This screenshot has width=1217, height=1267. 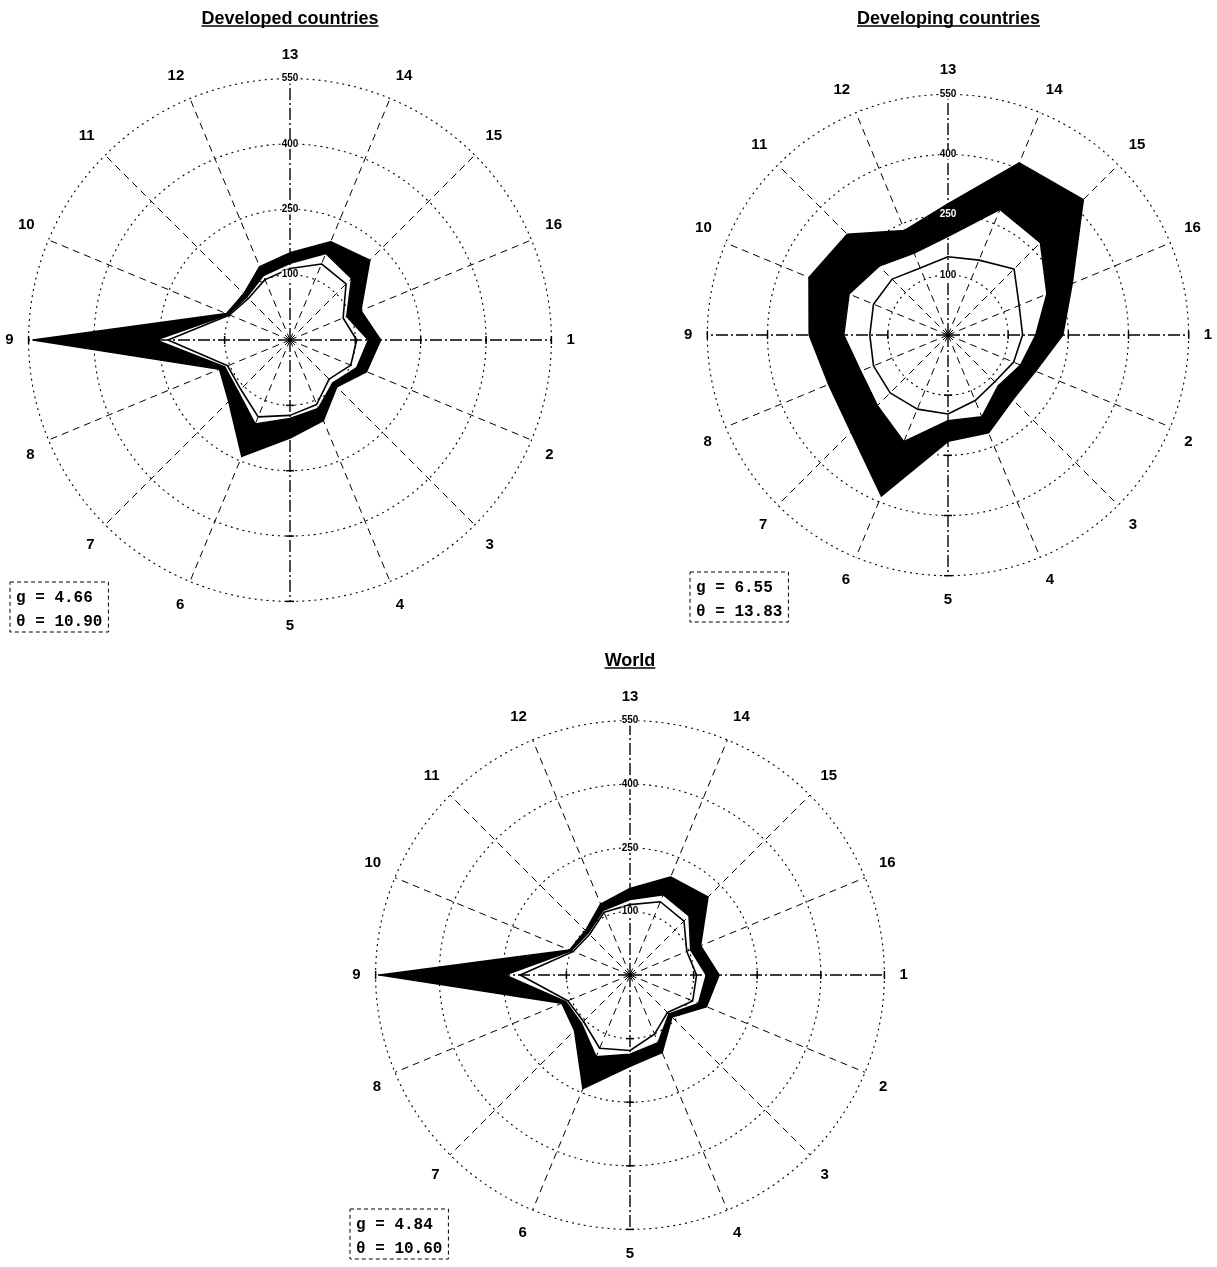 I want to click on text: g = 4.84, so click(x=395, y=1225).